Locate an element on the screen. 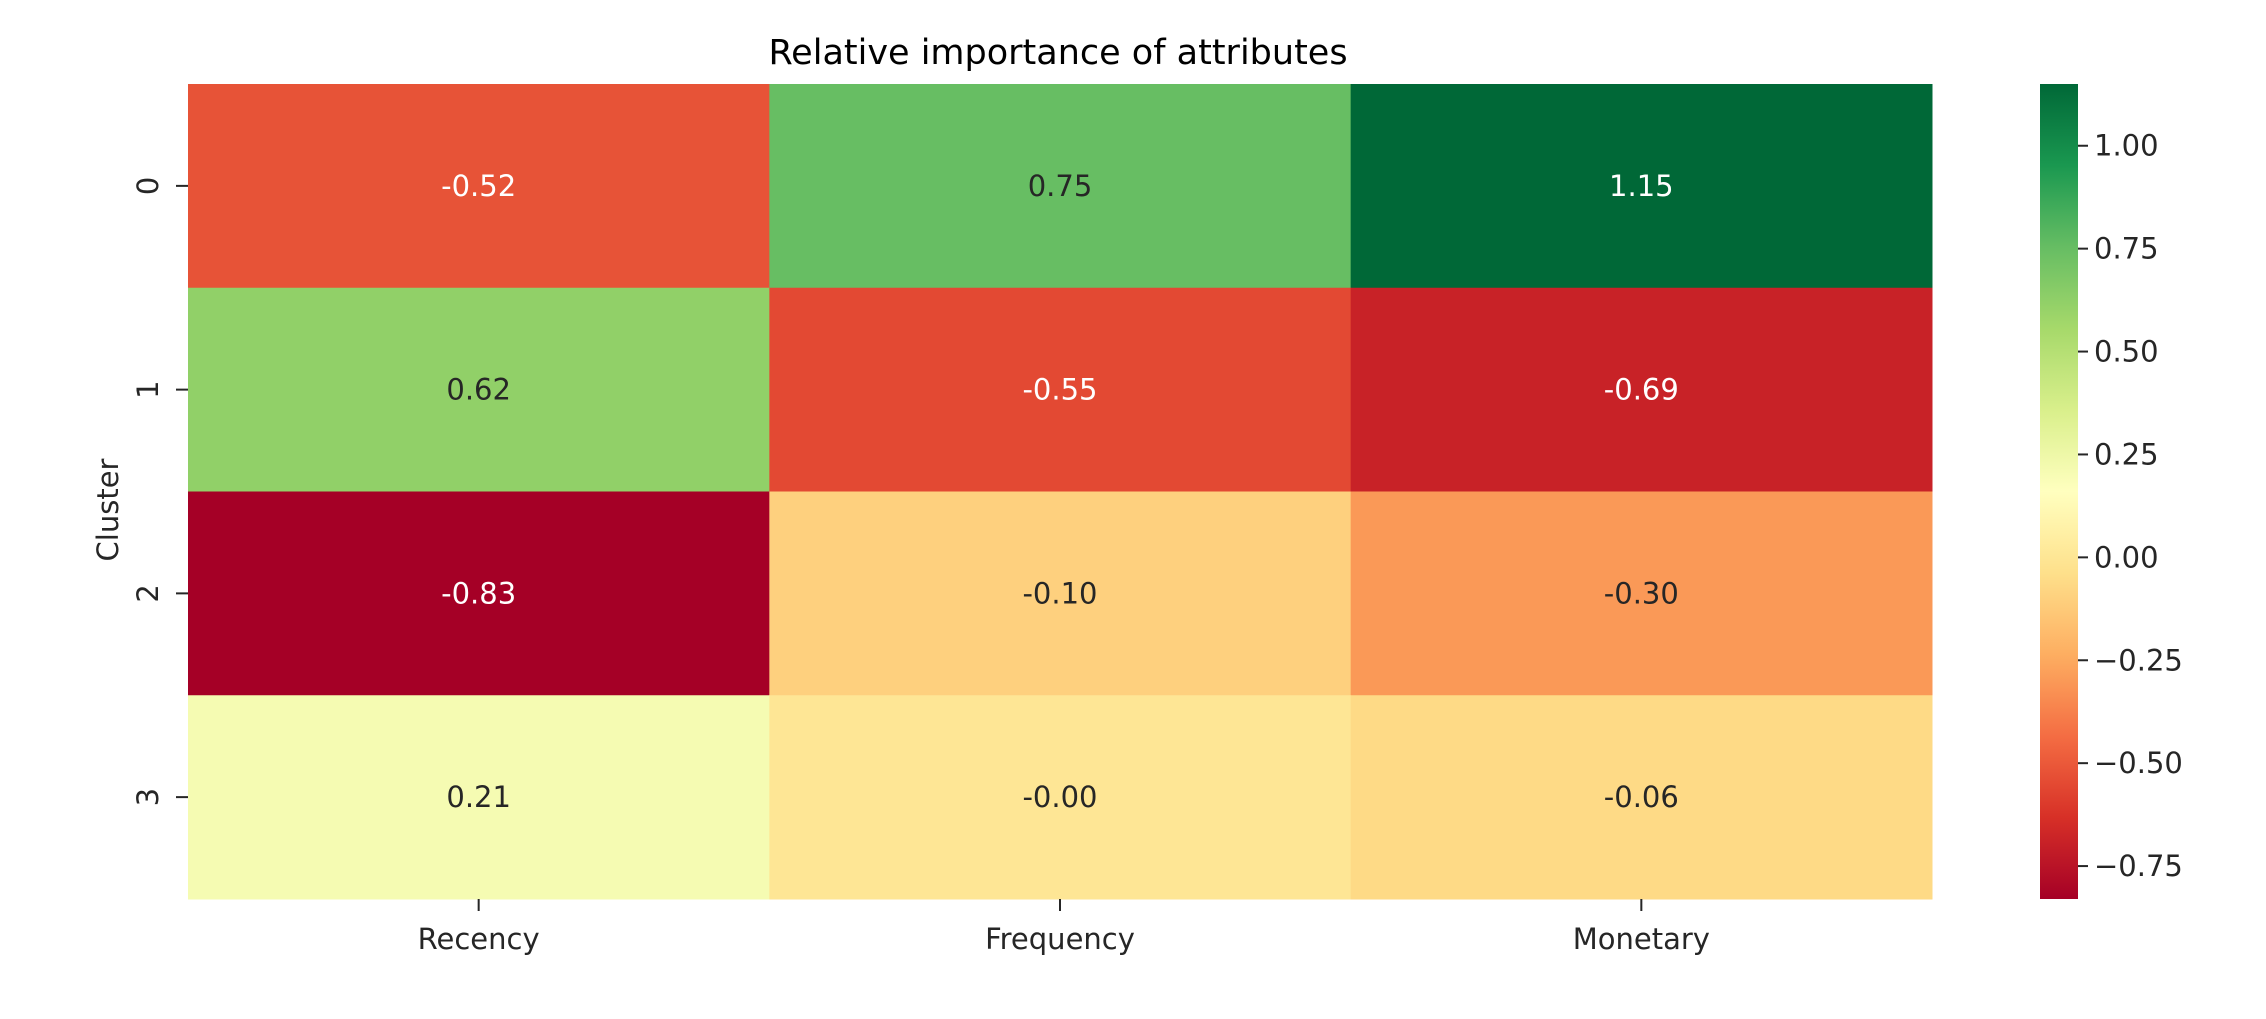  colorbar-tick-label: −0.25 is located at coordinates (2138, 660).